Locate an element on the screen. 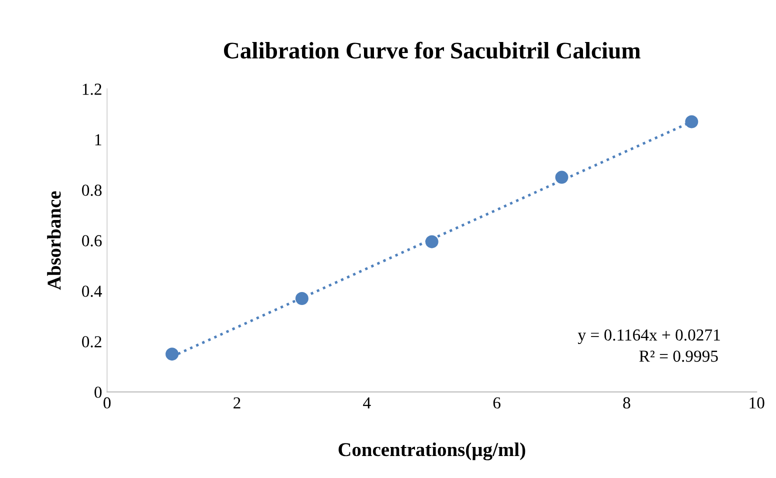 Image resolution: width=776 pixels, height=478 pixels. y-tick-label: 1.2 is located at coordinates (92, 89).